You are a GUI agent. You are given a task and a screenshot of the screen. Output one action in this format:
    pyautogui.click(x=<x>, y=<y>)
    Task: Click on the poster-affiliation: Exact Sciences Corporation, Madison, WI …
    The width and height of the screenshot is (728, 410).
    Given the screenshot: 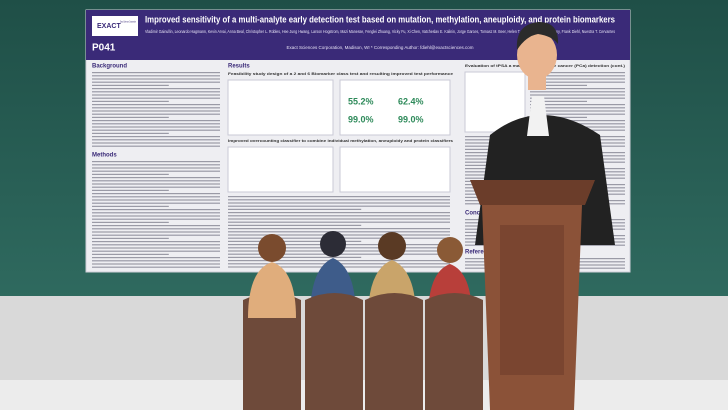 What is the action you would take?
    pyautogui.click(x=380, y=47)
    